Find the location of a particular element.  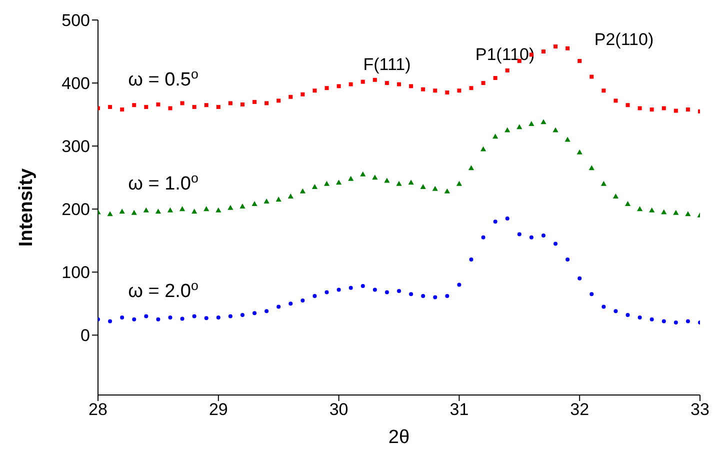

x-tick-label: 33 is located at coordinates (700, 410).